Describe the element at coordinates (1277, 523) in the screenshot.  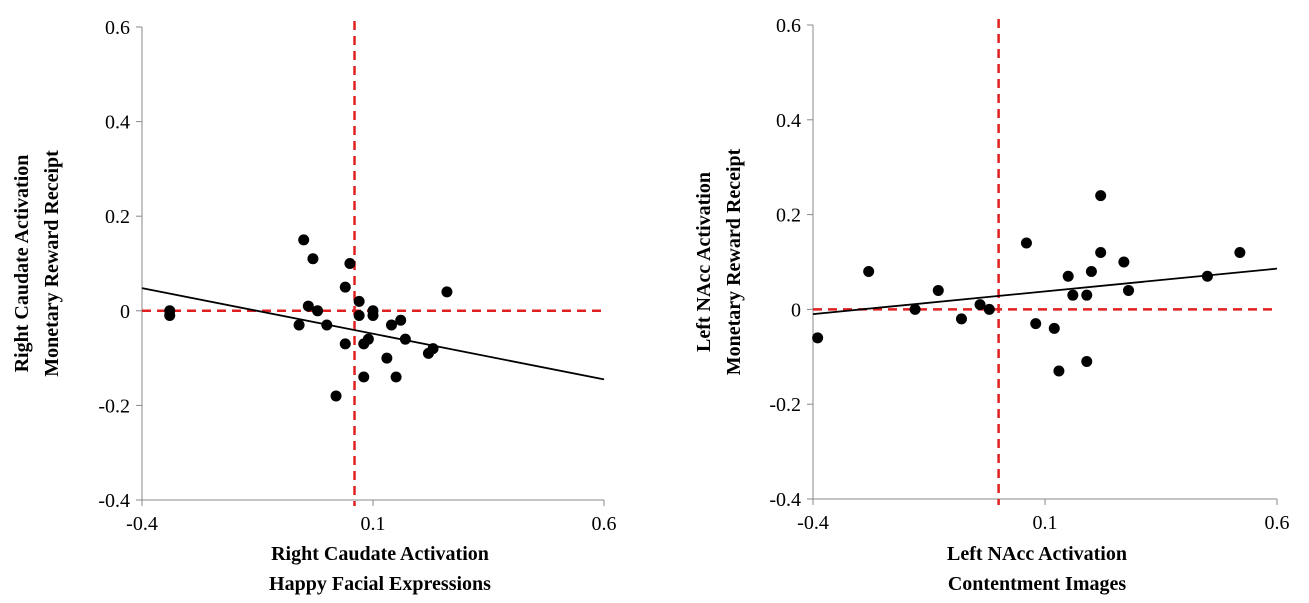
I see `chart2-x-tick-label: 0.6` at that location.